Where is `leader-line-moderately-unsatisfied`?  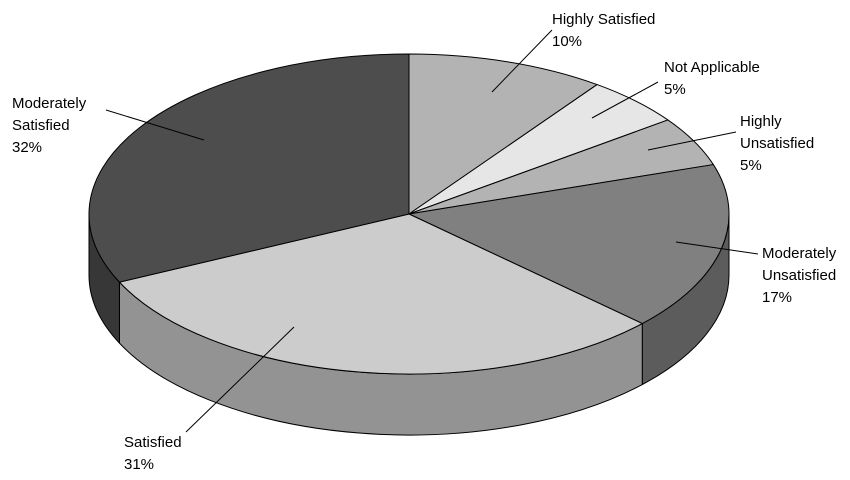
leader-line-moderately-unsatisfied is located at coordinates (717, 248).